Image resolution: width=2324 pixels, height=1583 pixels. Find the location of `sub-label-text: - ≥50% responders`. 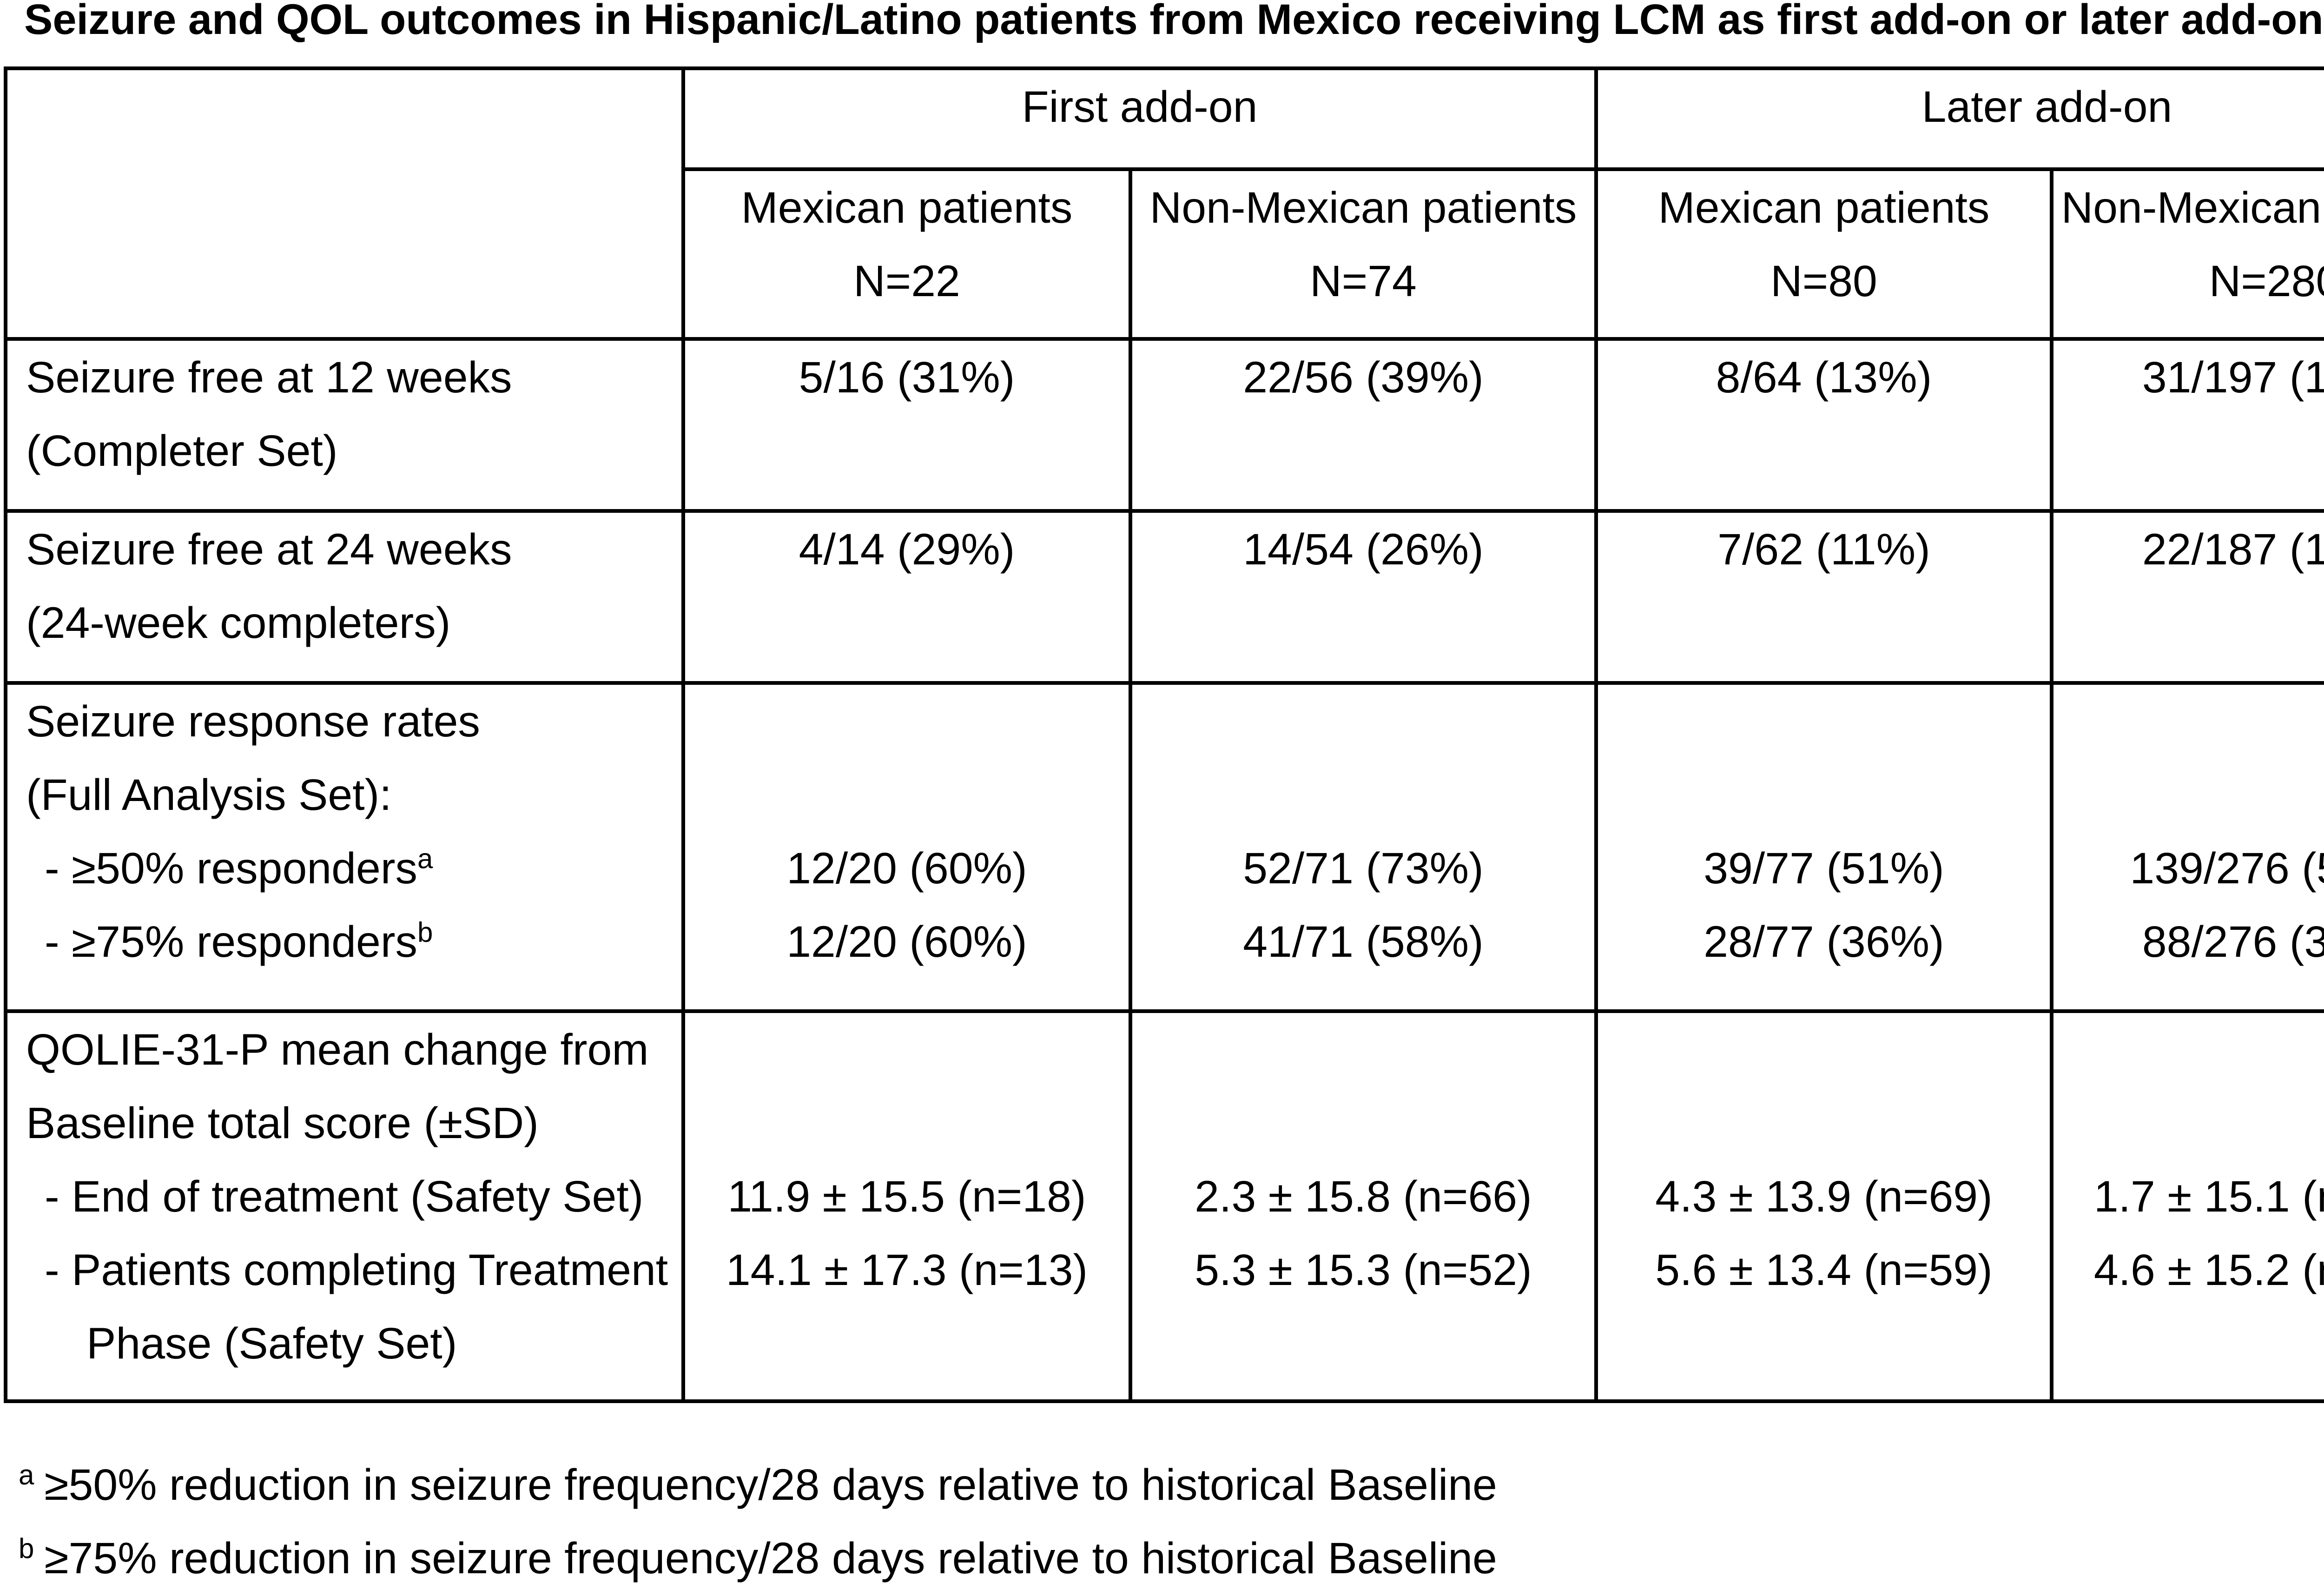

sub-label-text: - ≥50% responders is located at coordinates (231, 868).